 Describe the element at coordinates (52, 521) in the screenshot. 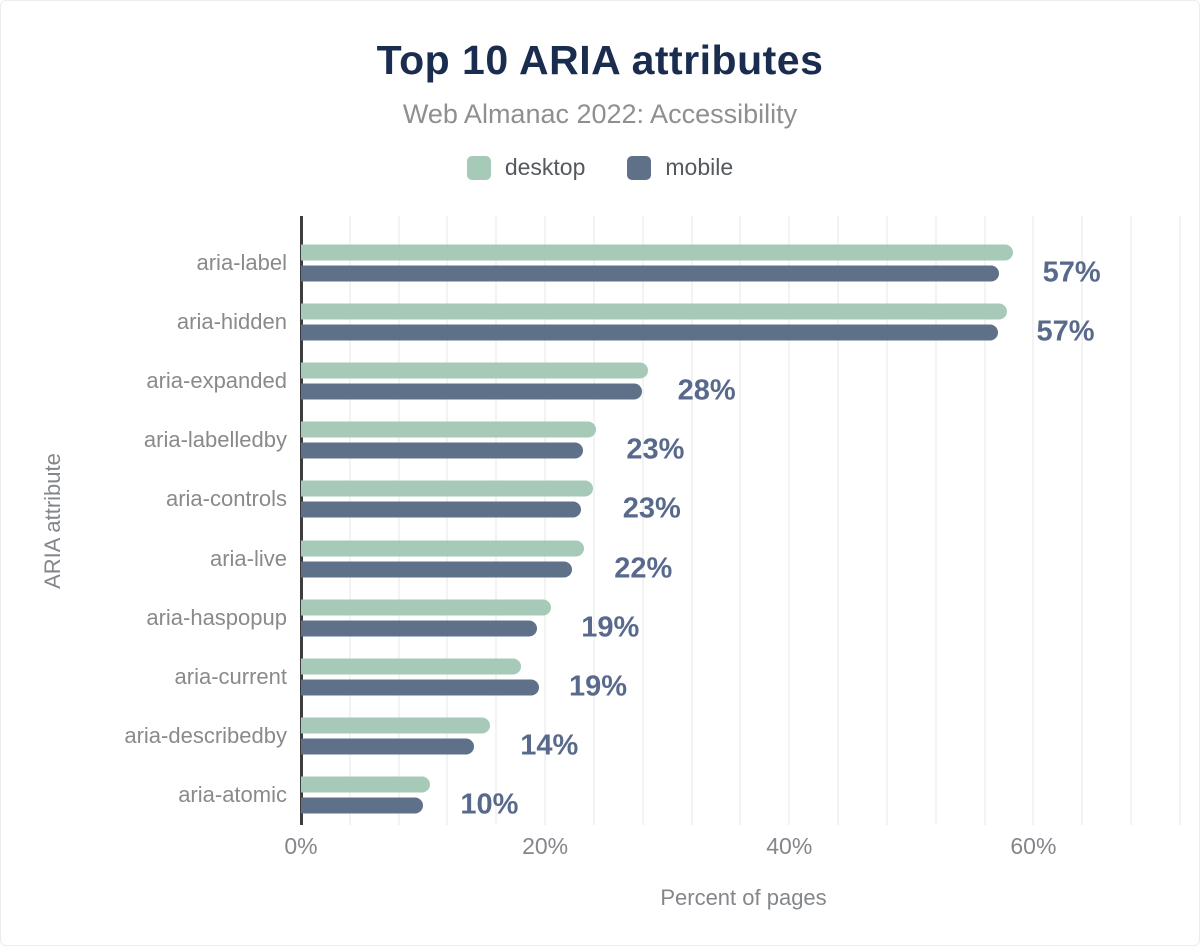

I see `y-axis-title: ARIA attribute` at that location.